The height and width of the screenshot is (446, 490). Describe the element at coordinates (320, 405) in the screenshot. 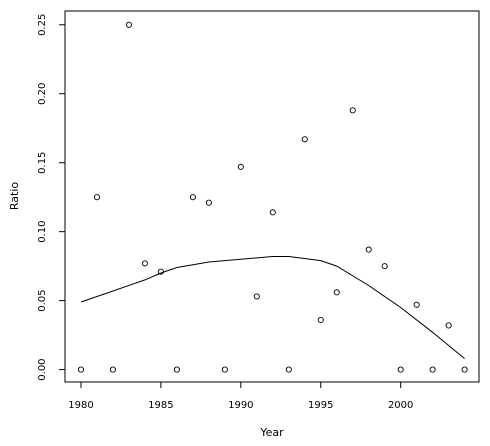

I see `x-tick-label: 1995` at that location.